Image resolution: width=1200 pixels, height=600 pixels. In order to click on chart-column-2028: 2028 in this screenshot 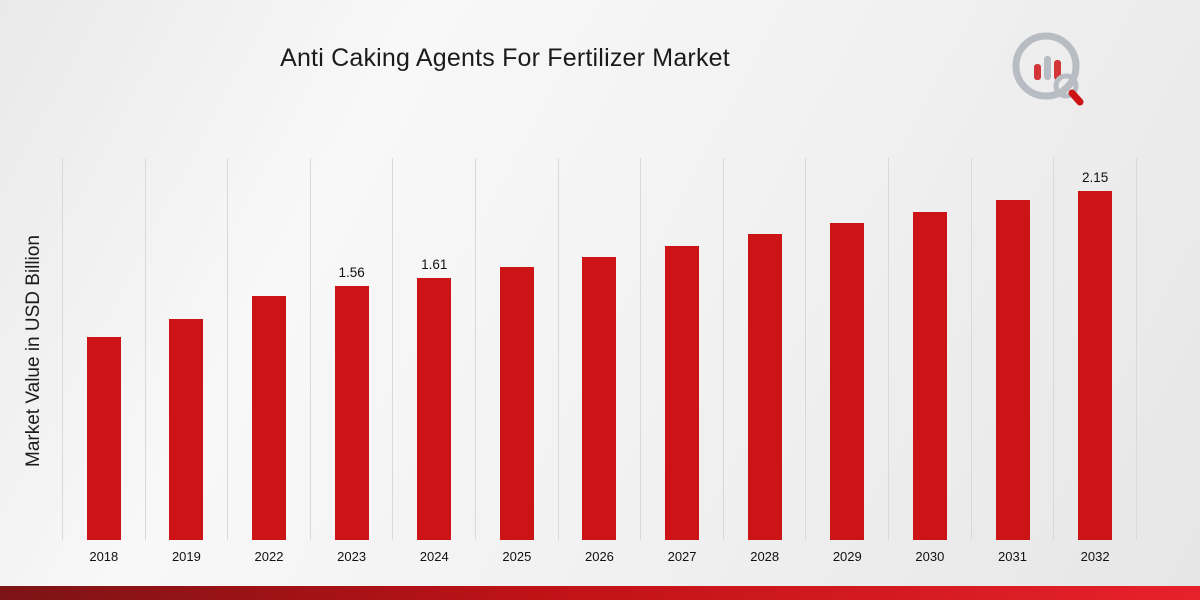, I will do `click(764, 361)`.